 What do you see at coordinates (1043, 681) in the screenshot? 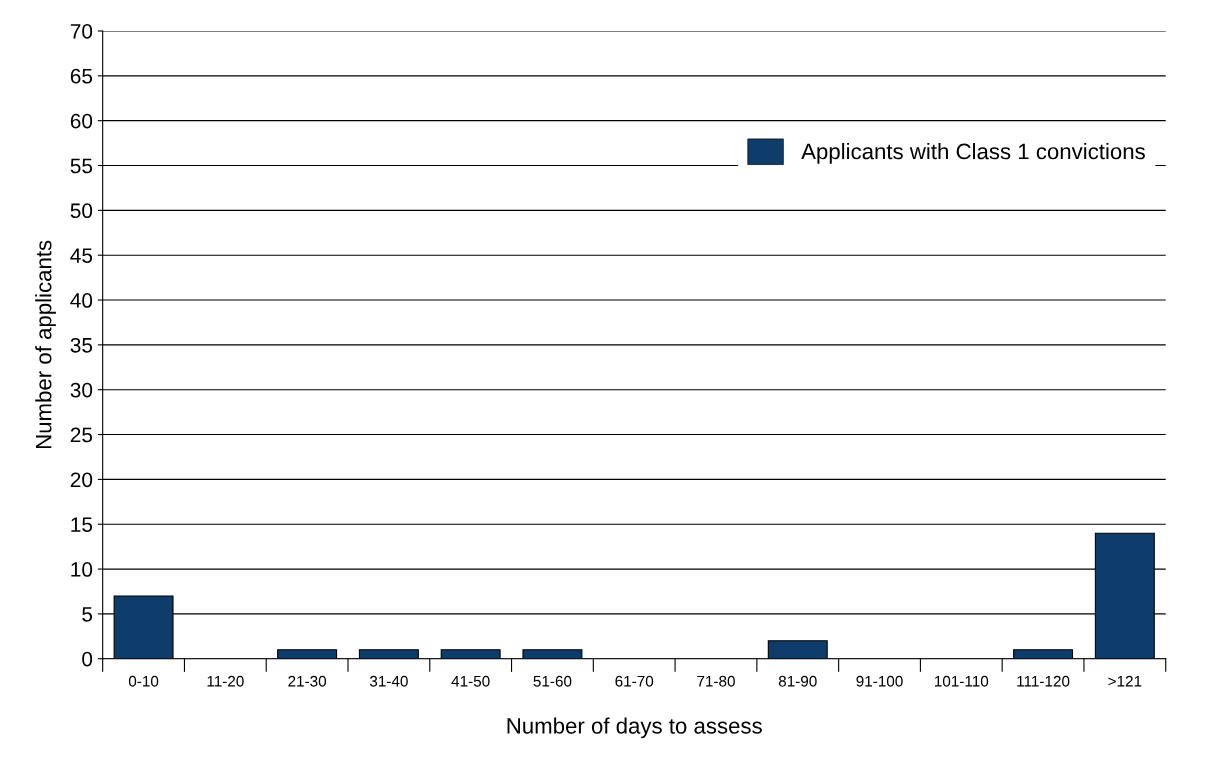
I see `x-tick-label: 111-120` at bounding box center [1043, 681].